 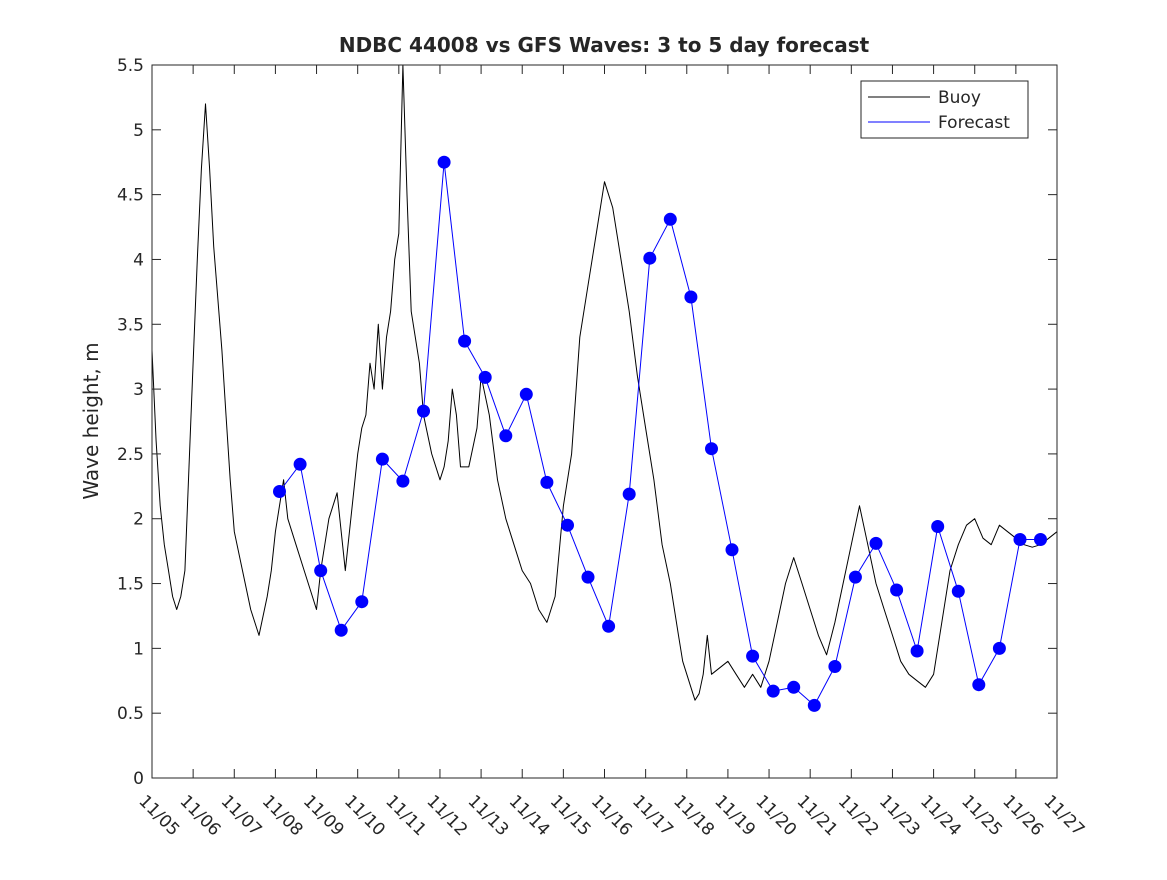 I want to click on y-tick-label: 1.5, so click(x=130, y=585).